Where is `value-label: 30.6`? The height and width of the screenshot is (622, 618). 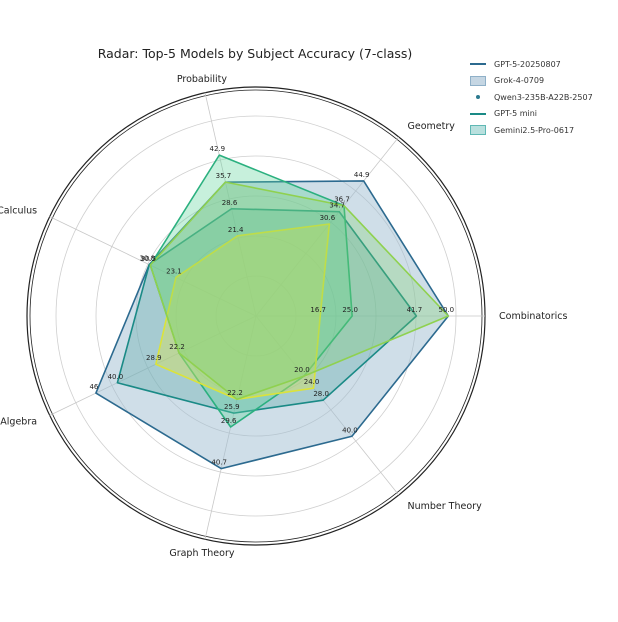
value-label: 30.6 is located at coordinates (328, 218).